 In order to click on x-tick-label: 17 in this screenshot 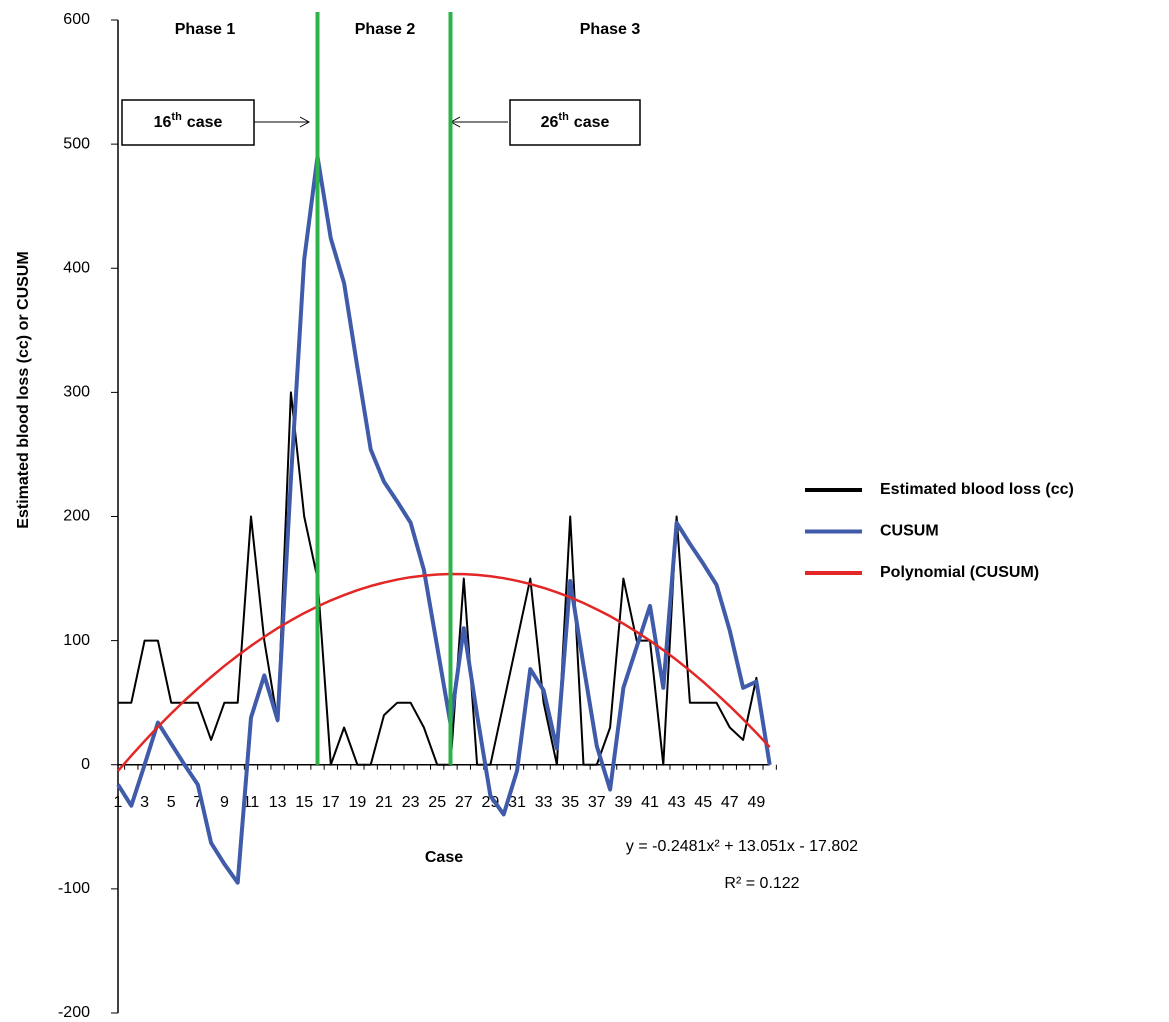, I will do `click(331, 802)`.